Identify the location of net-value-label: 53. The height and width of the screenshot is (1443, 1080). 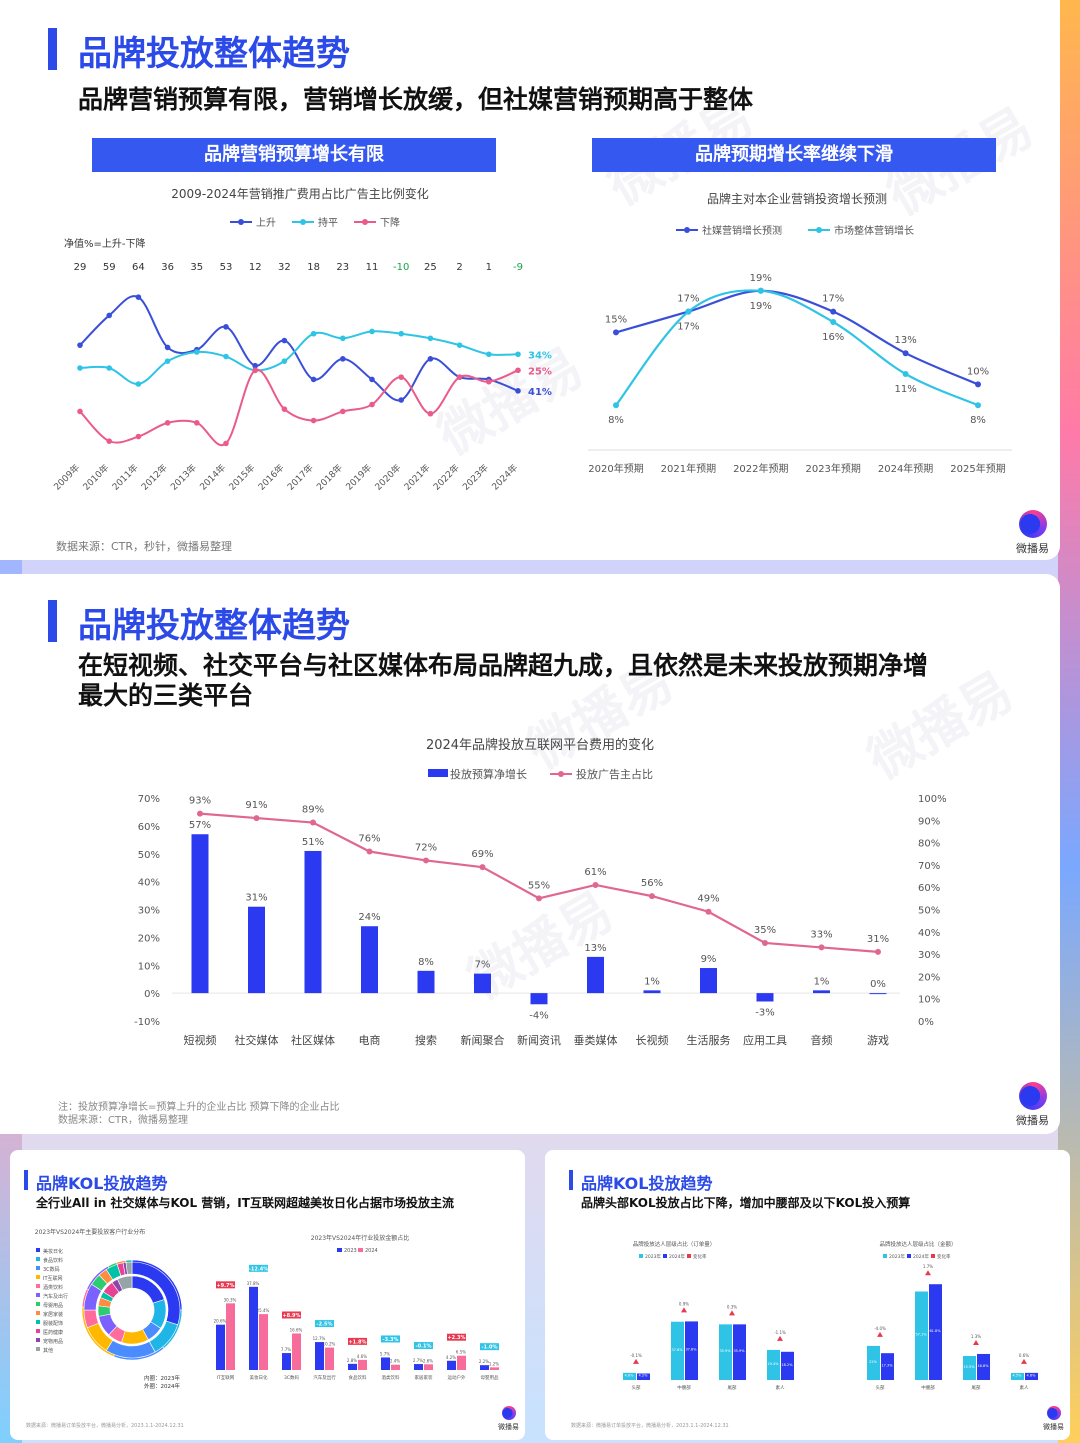
(226, 267).